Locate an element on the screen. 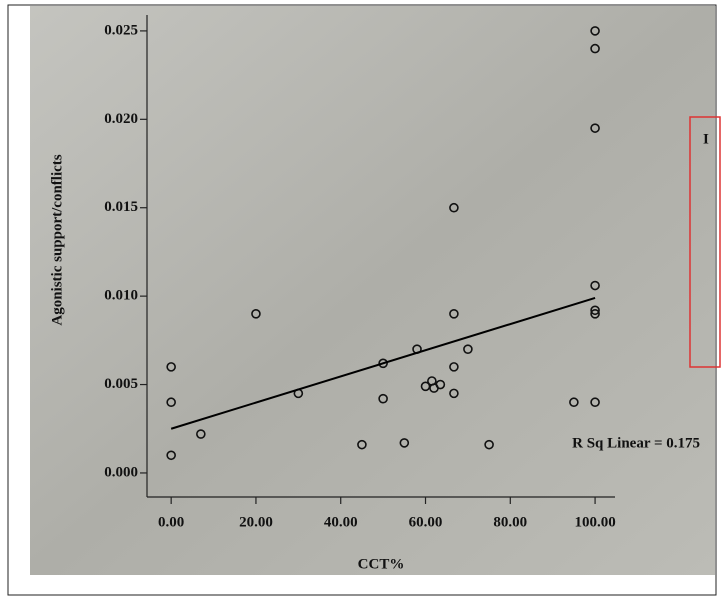  y-tick-label: 0.005 is located at coordinates (121, 384).